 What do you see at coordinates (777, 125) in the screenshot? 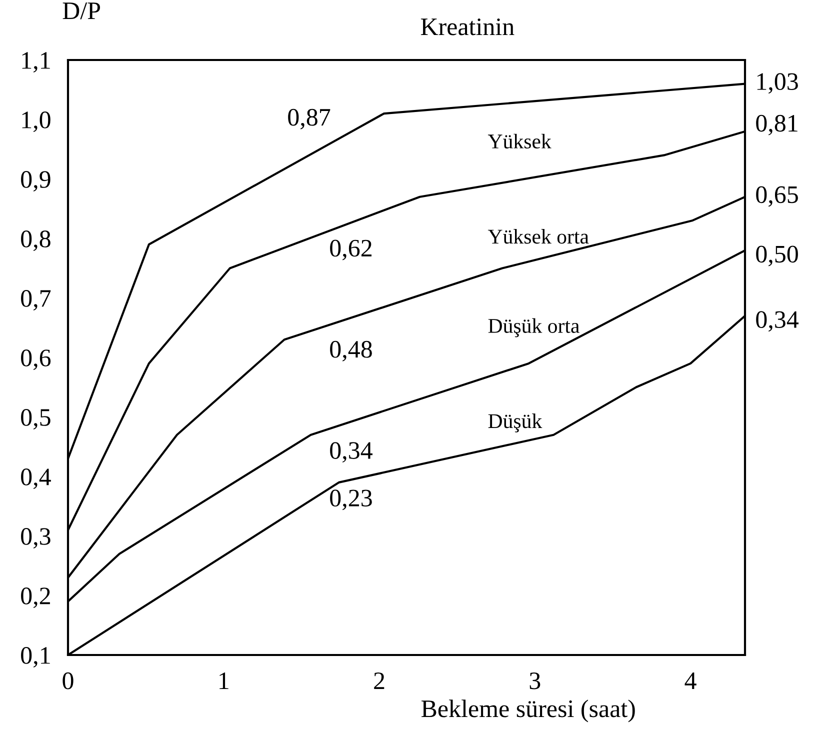
I see `text: 0,81` at bounding box center [777, 125].